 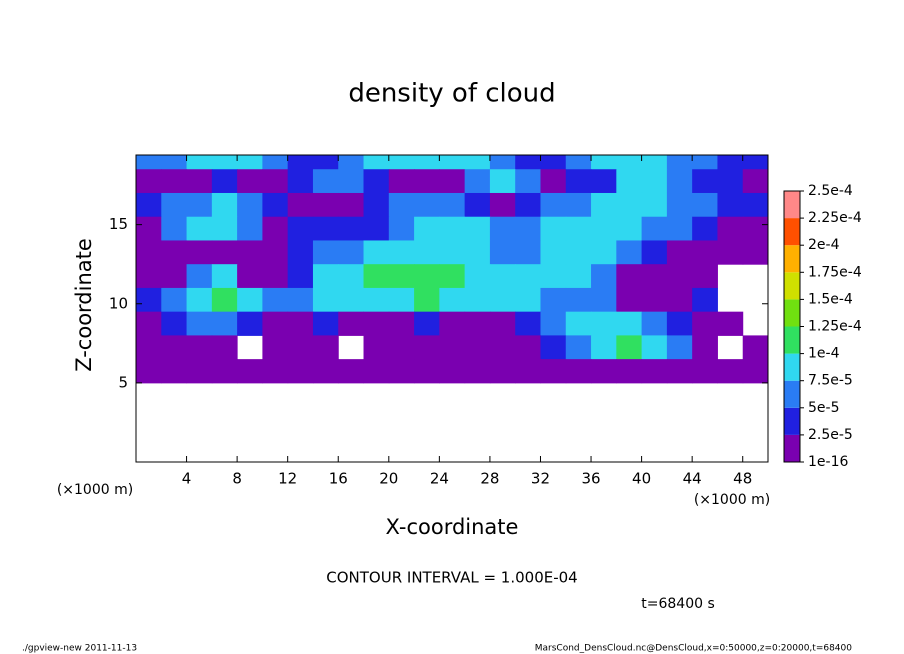 What do you see at coordinates (830, 299) in the screenshot?
I see `colorbar-label: 1.5e-4` at bounding box center [830, 299].